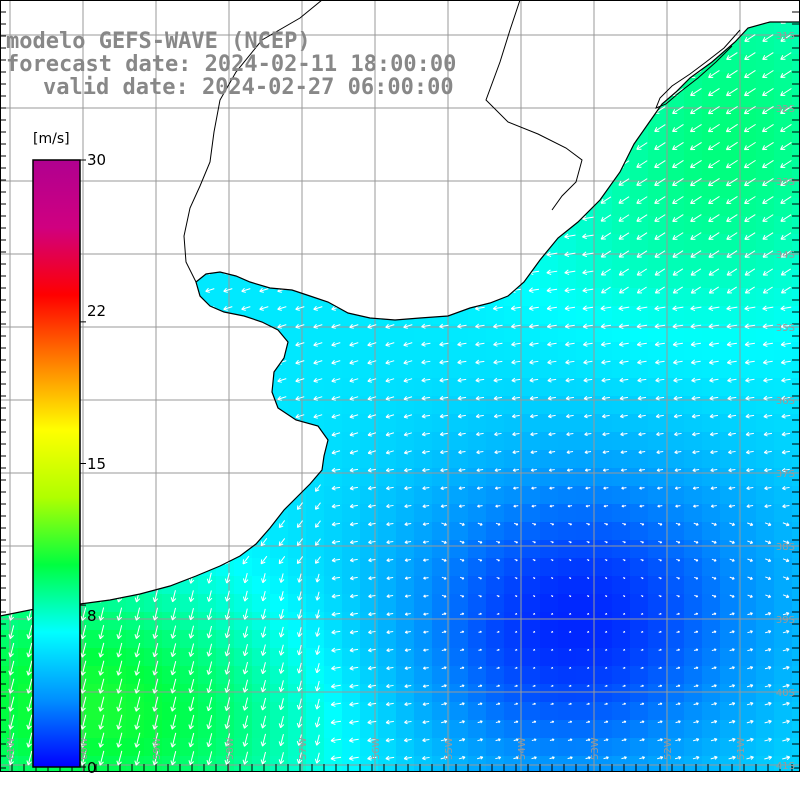 The image size is (800, 800). What do you see at coordinates (785, 766) in the screenshot?
I see `latitude-label: 41S` at bounding box center [785, 766].